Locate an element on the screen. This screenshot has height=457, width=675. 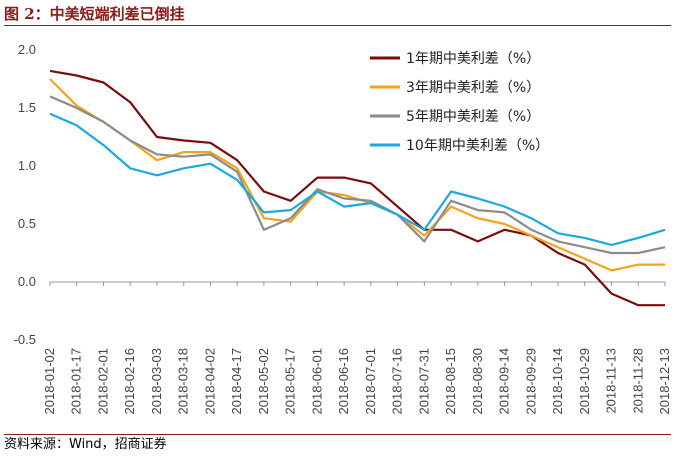
x-tick-label: 2018-04-17 is located at coordinates (236, 381).